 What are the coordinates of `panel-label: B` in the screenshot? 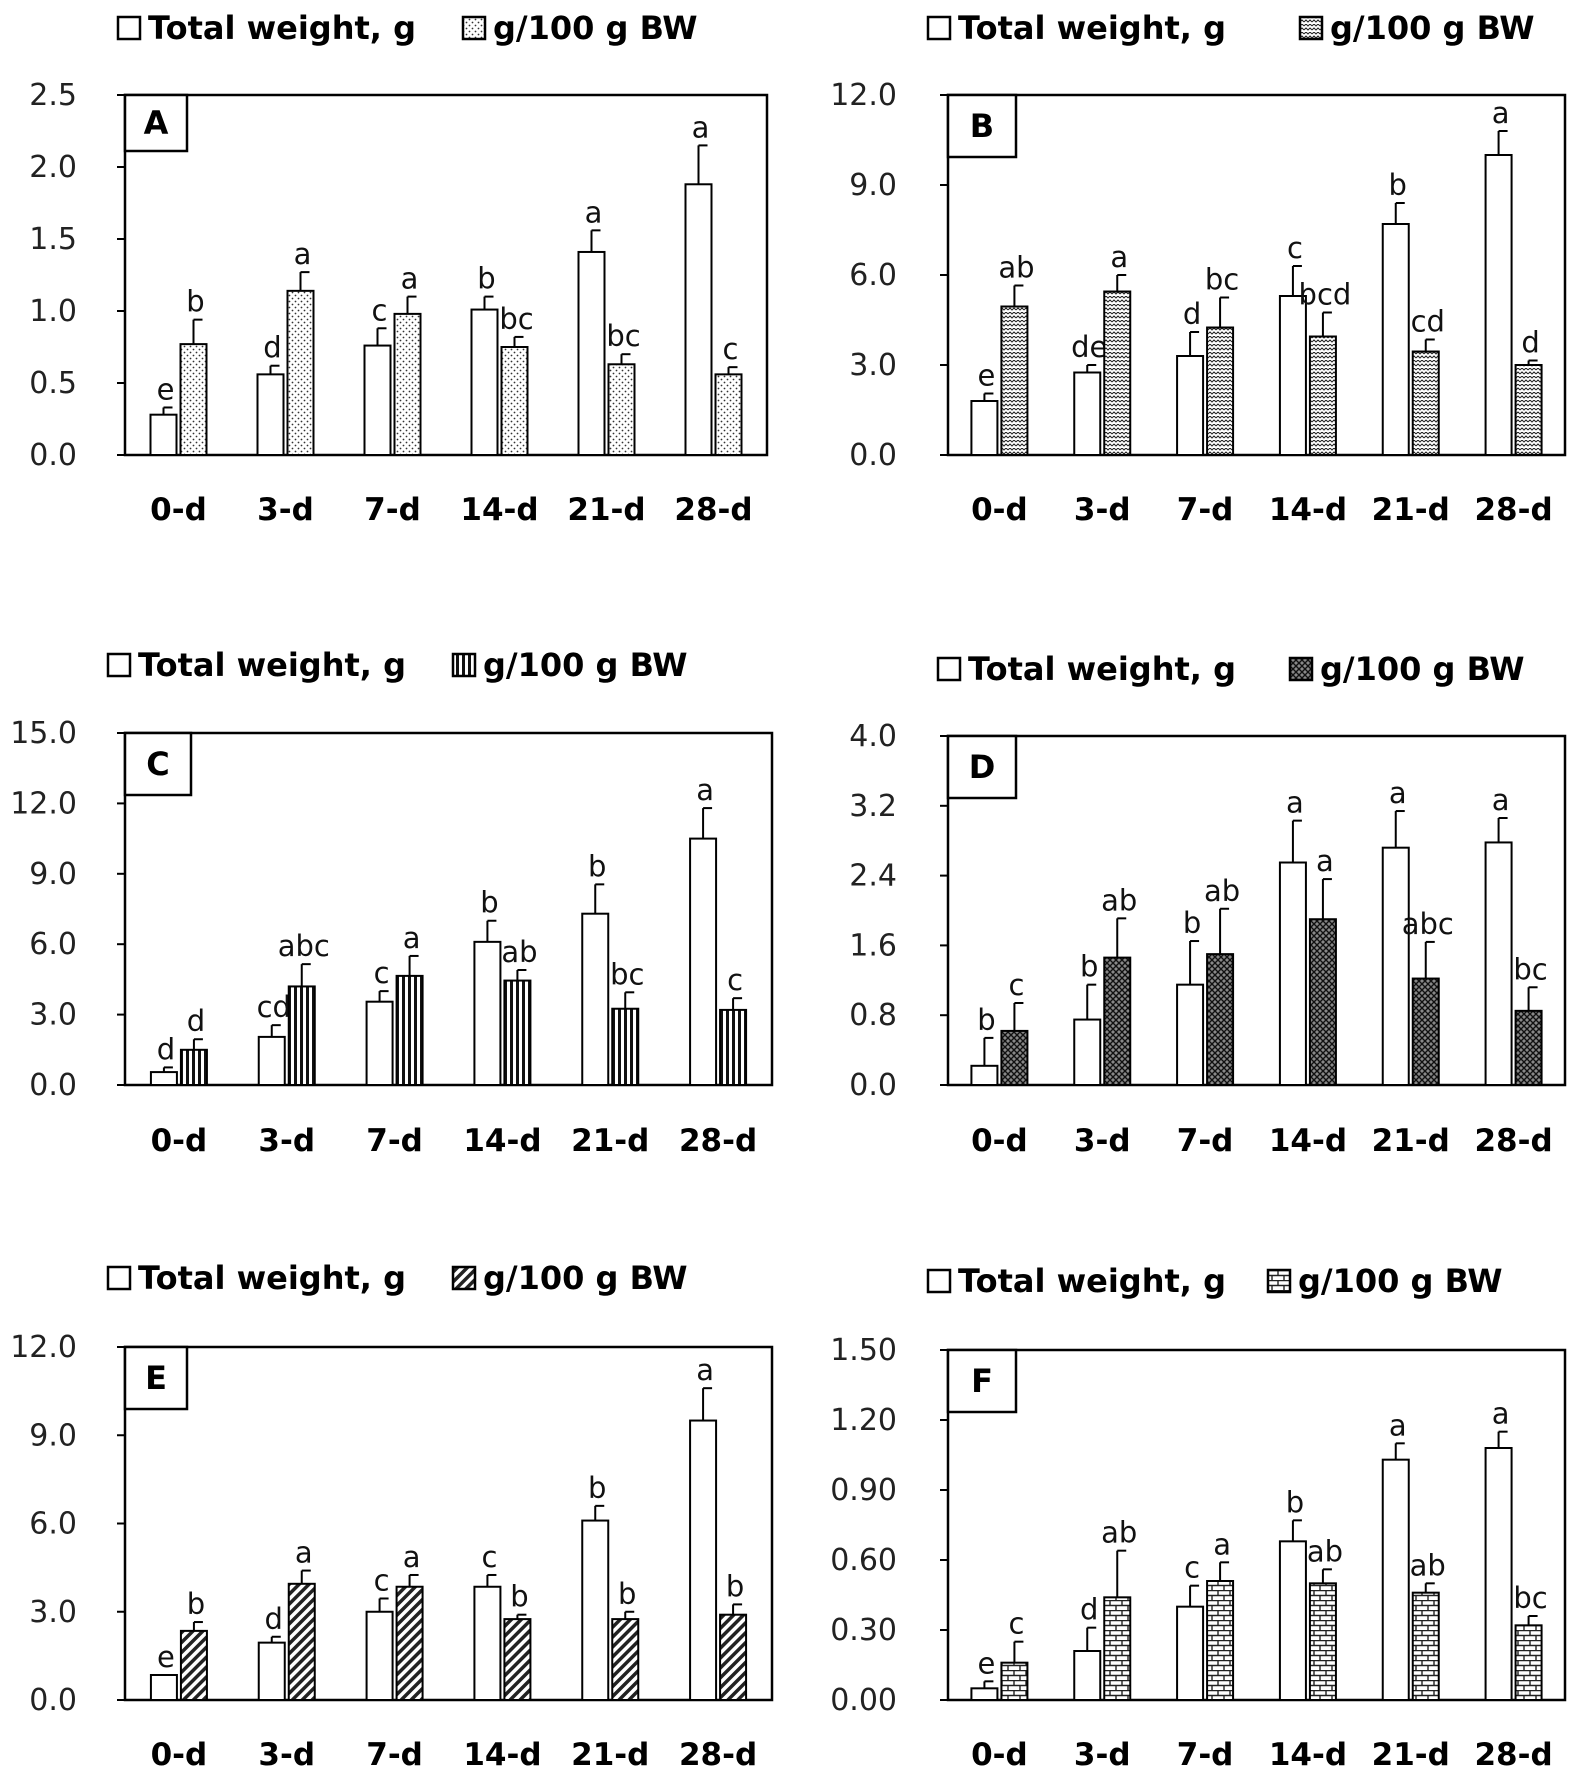 It's located at (982, 126).